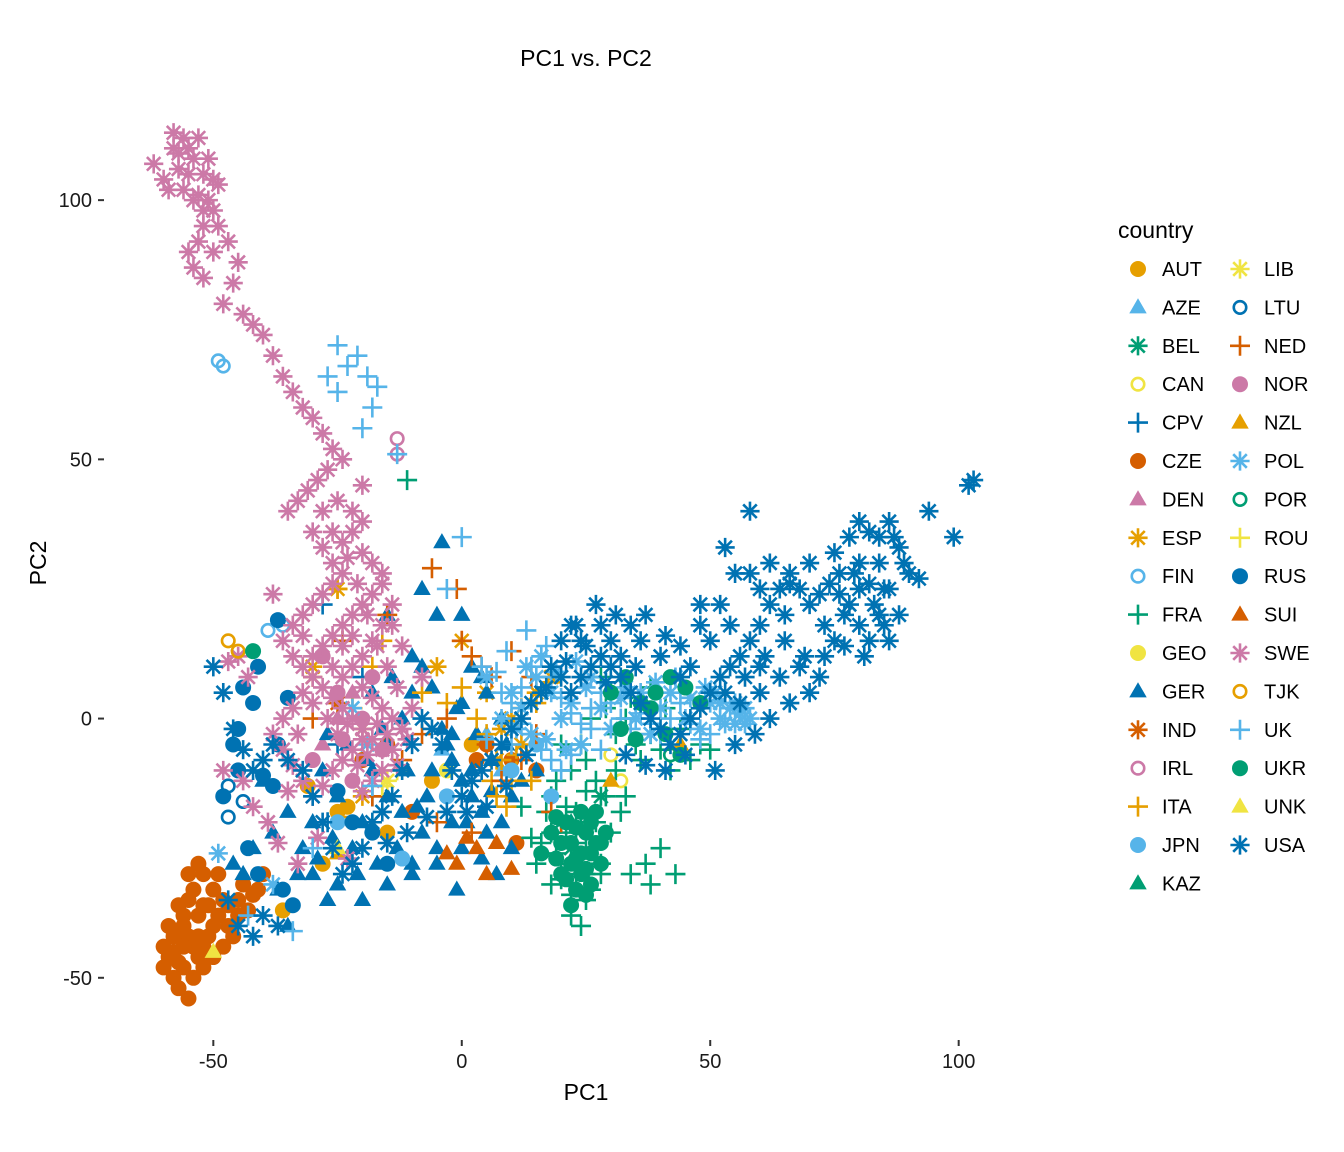 Image resolution: width=1344 pixels, height=1152 pixels. What do you see at coordinates (1285, 347) in the screenshot?
I see `legend-label: NED` at bounding box center [1285, 347].